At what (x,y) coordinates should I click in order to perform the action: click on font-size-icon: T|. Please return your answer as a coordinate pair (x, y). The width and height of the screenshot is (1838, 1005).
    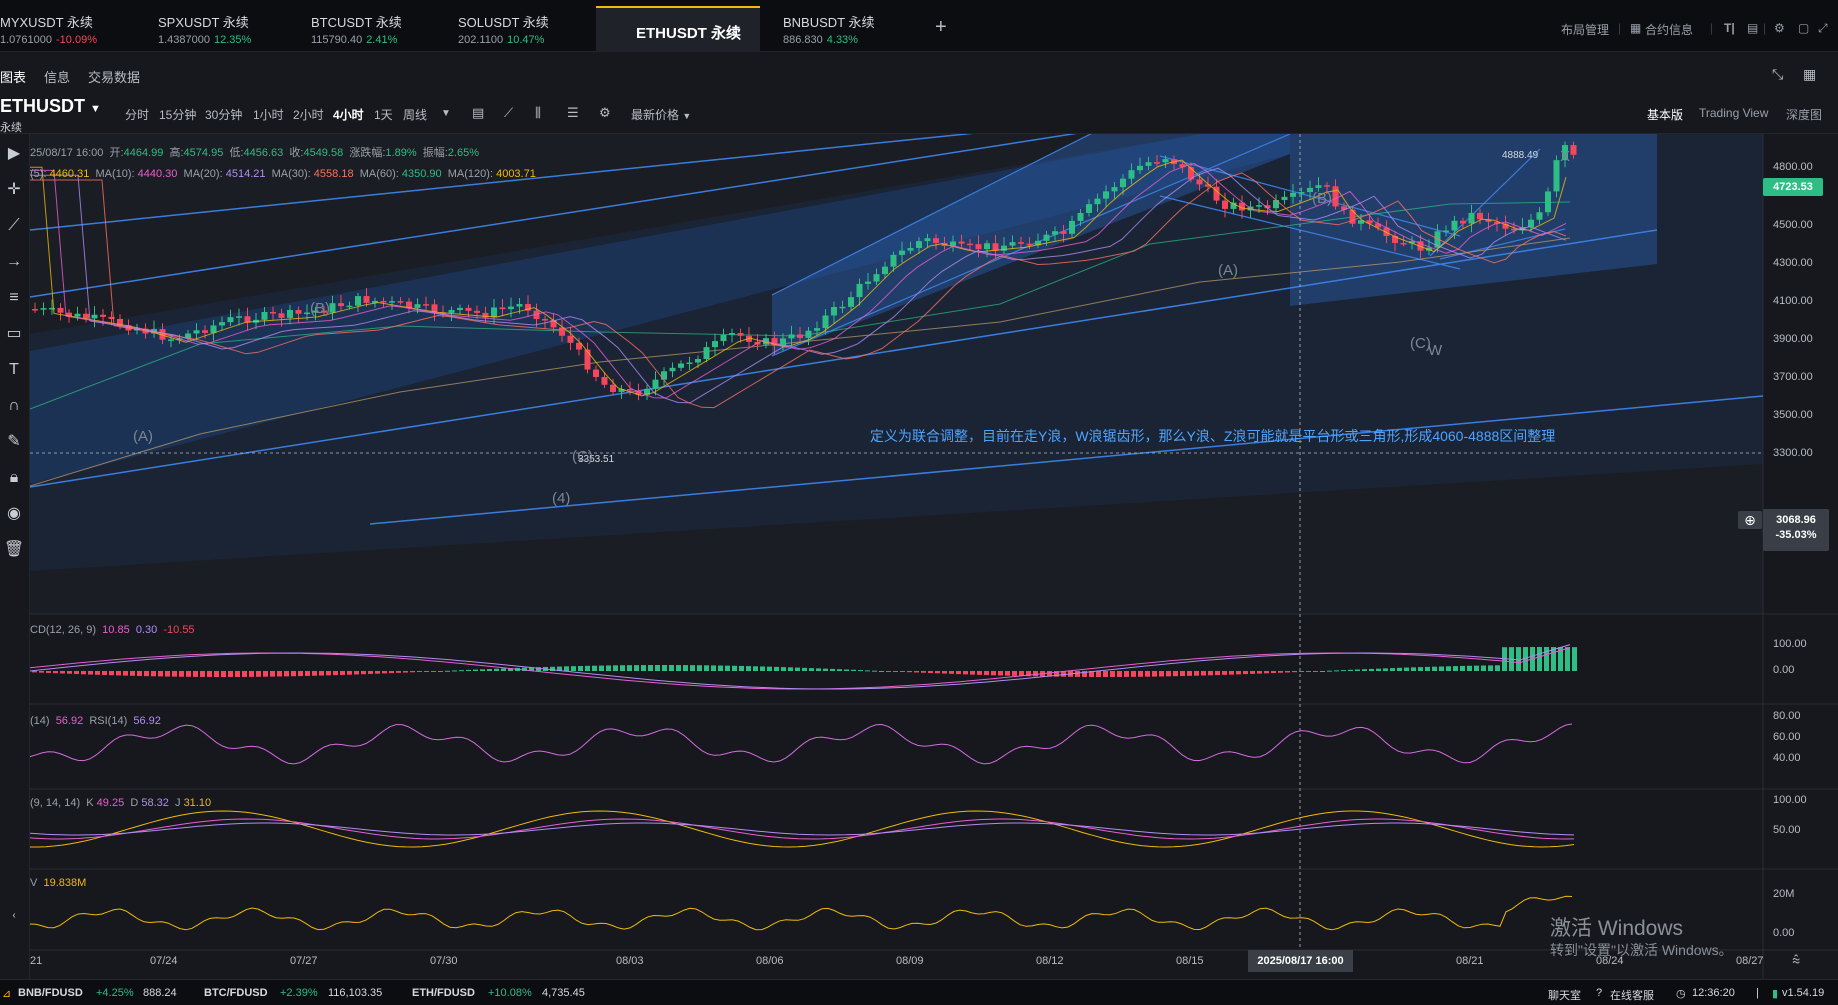
    Looking at the image, I should click on (1729, 28).